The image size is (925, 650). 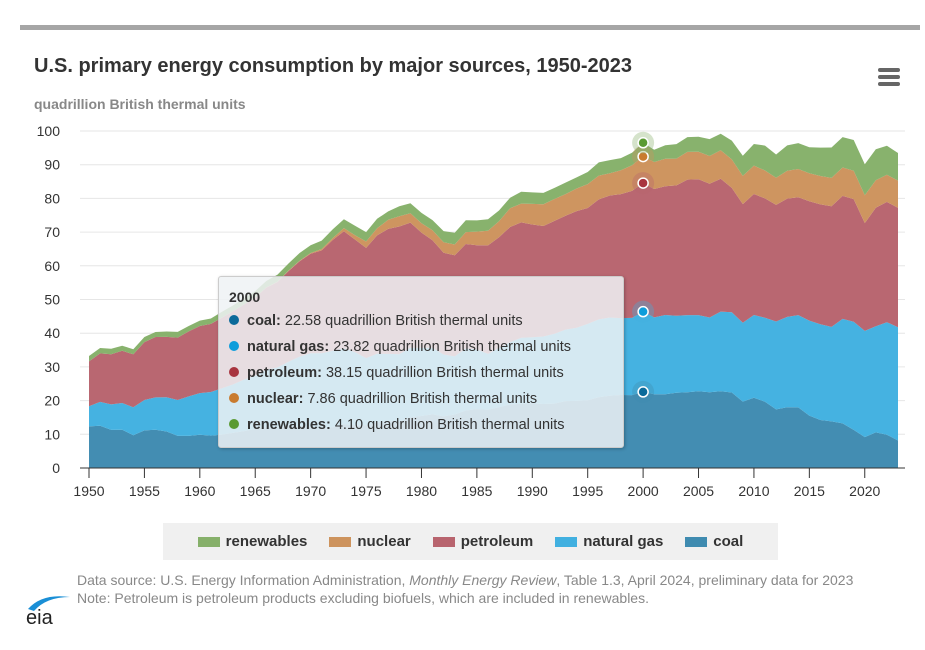 What do you see at coordinates (643, 156) in the screenshot?
I see `highlight-marker-nuclear` at bounding box center [643, 156].